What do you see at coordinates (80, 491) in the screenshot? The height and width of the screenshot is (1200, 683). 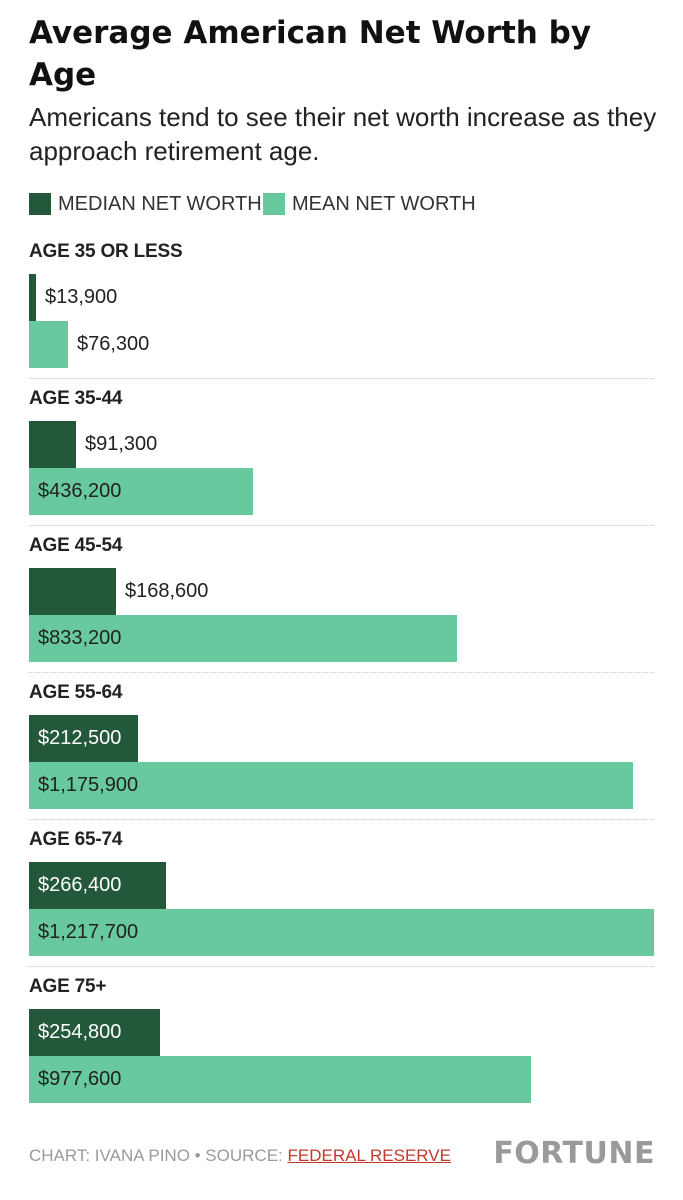 I see `value-label-mean-age-35-44: $436,200` at bounding box center [80, 491].